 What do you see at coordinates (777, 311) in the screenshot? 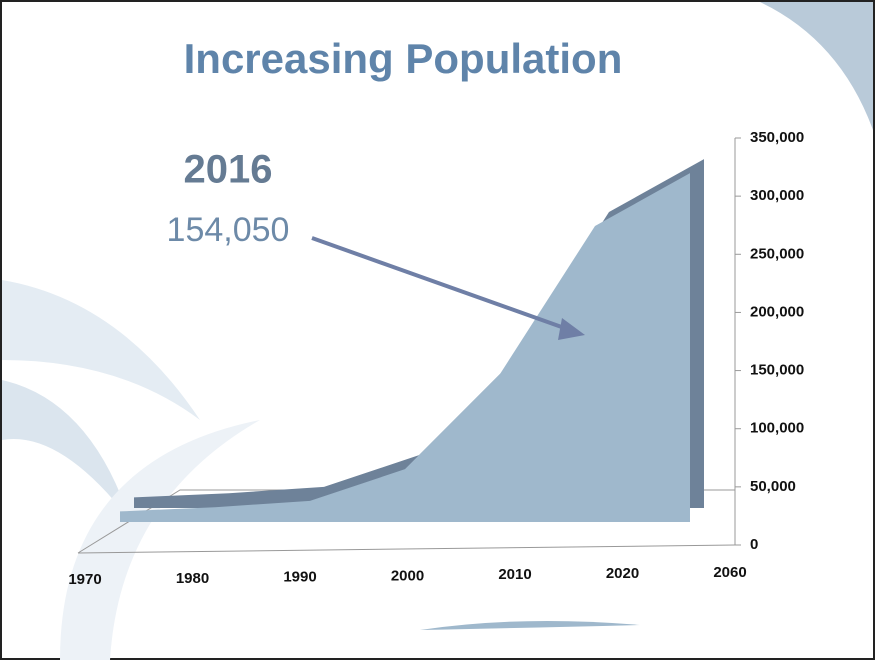
I see `y-tick-label: 200,000` at bounding box center [777, 311].